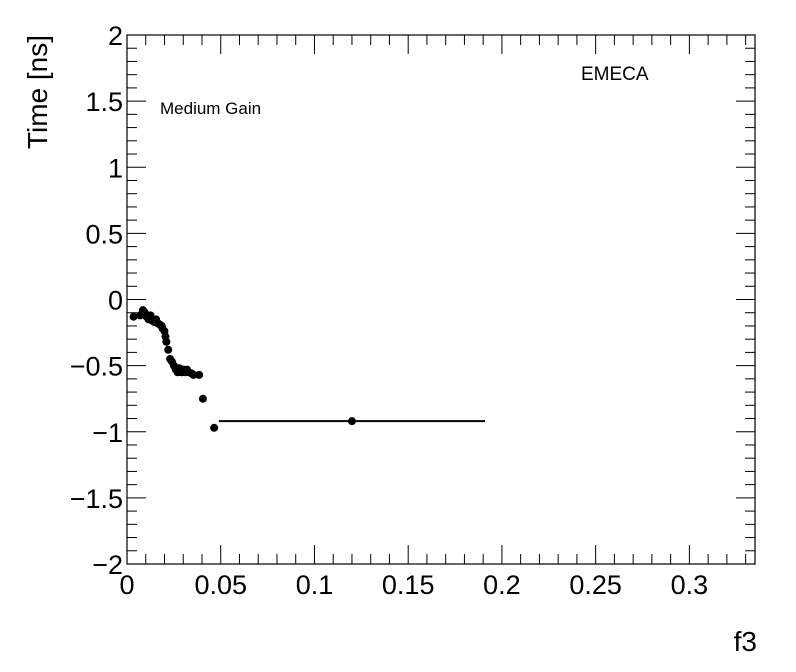  Describe the element at coordinates (615, 74) in the screenshot. I see `region-annotation: EMECA` at that location.